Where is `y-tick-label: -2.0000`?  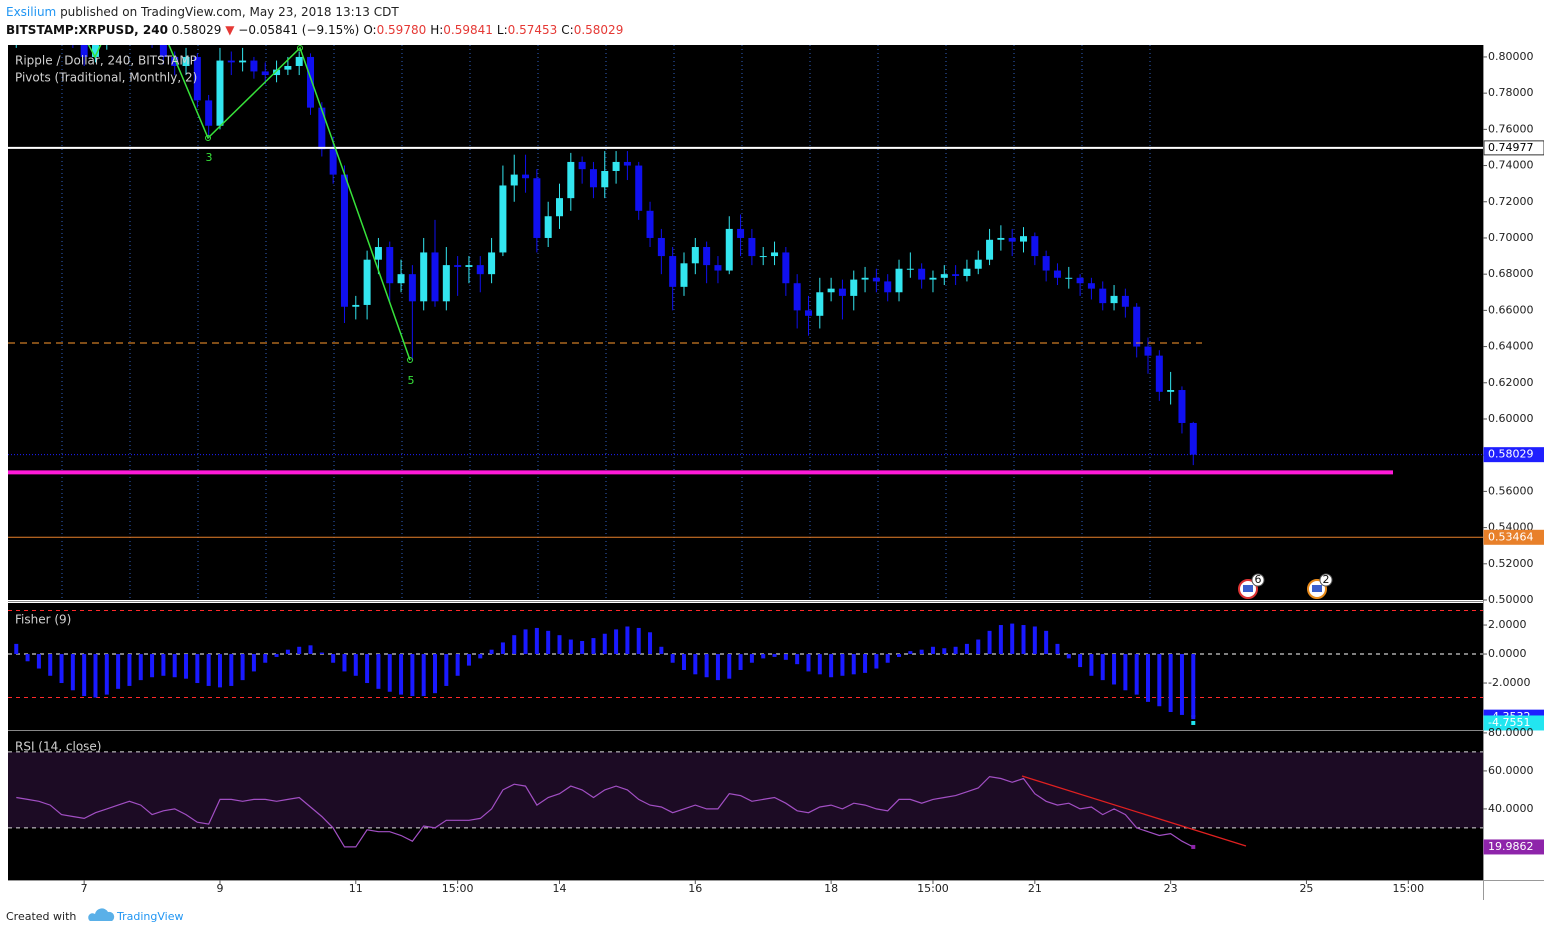 y-tick-label: -2.0000 is located at coordinates (1509, 682).